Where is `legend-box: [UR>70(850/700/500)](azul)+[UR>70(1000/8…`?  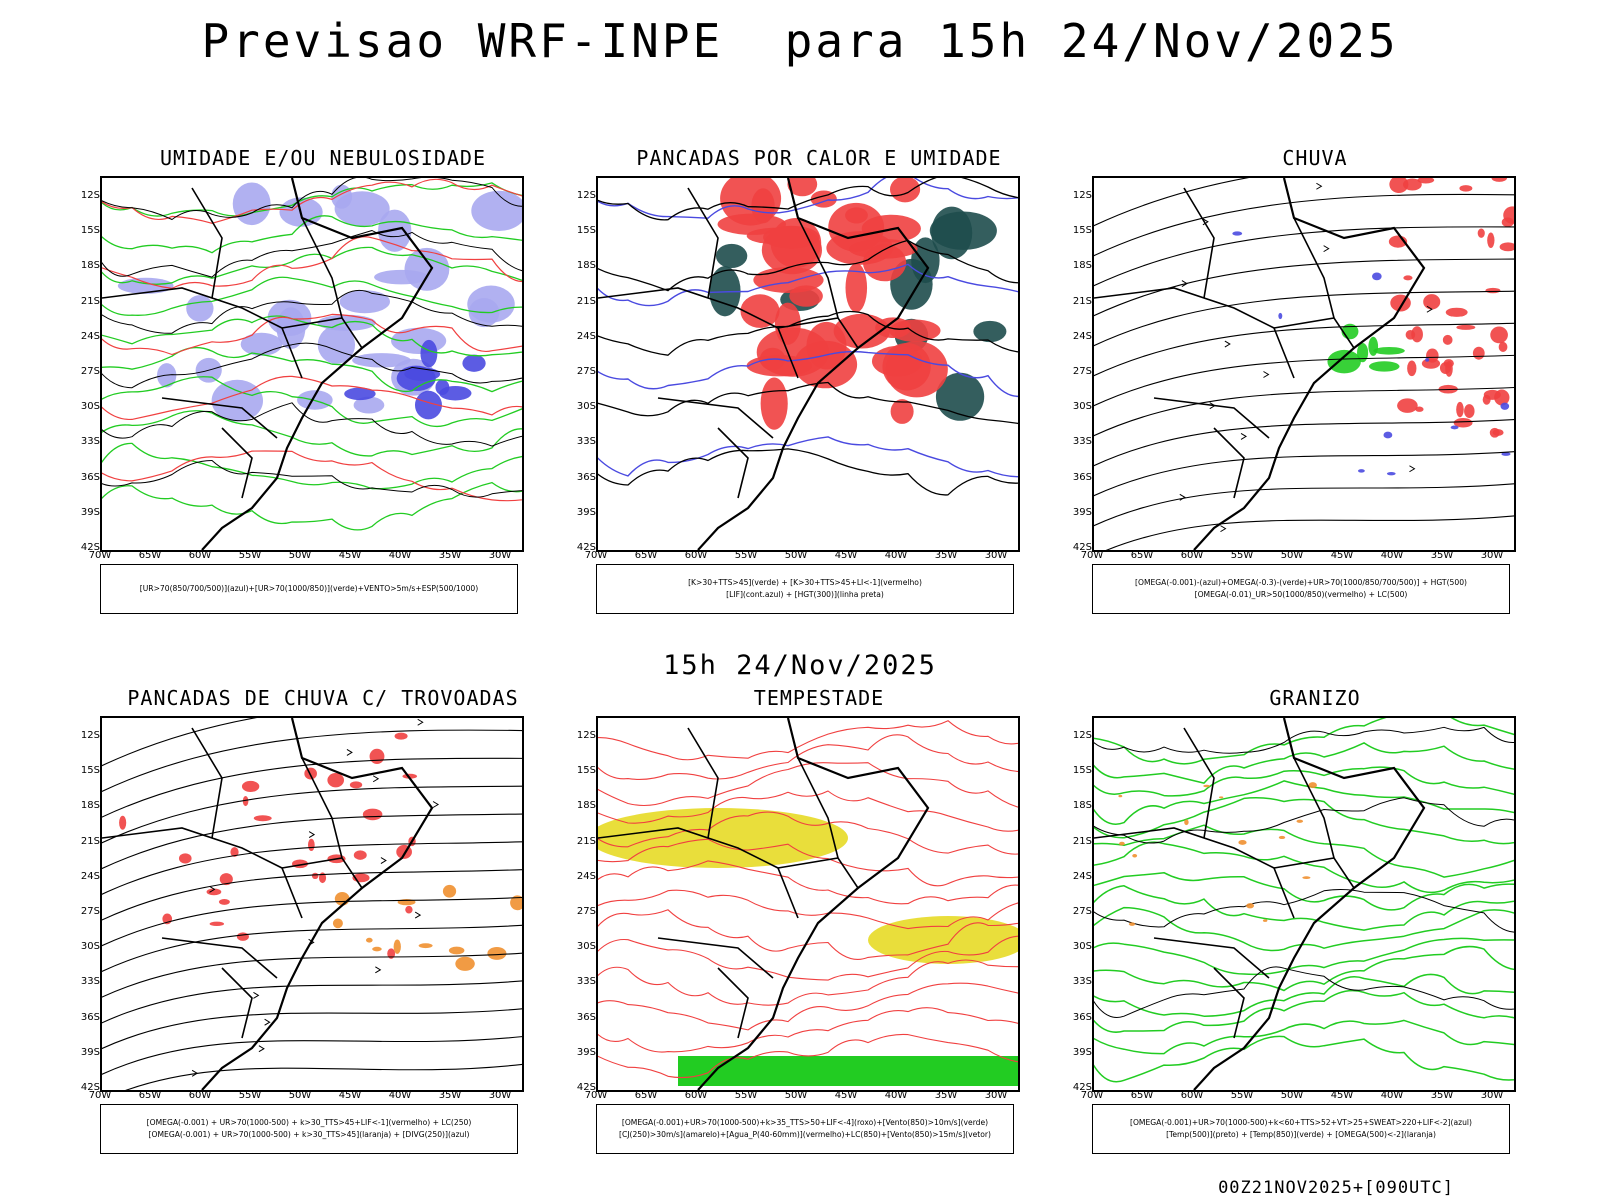 legend-box: [UR>70(850/700/500)](azul)+[UR>70(1000/8… is located at coordinates (309, 589).